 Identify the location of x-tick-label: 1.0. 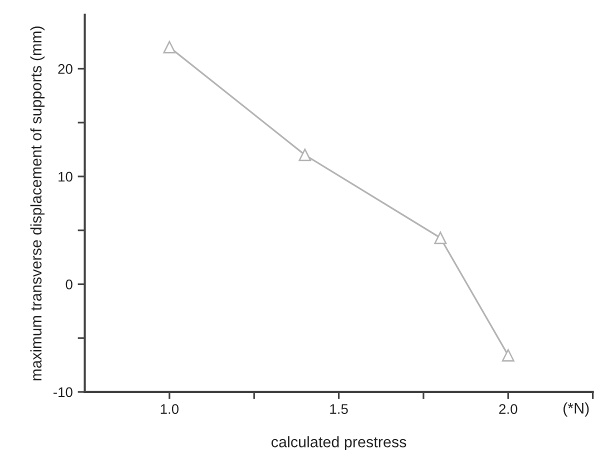
(169, 409).